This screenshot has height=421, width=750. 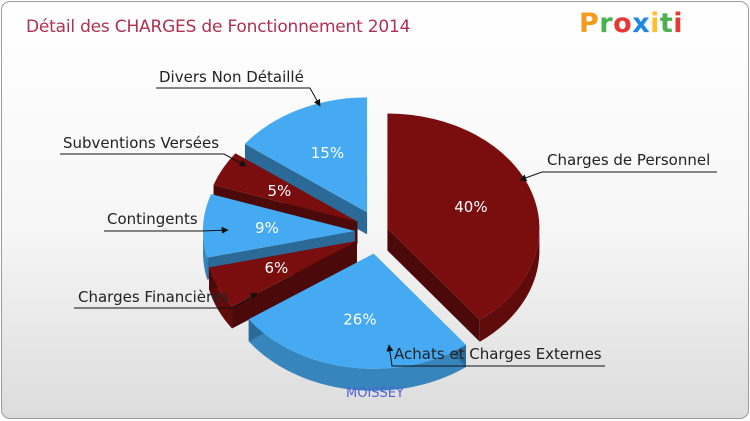 I want to click on pie-slice-charges-de-personnel, so click(x=463, y=227).